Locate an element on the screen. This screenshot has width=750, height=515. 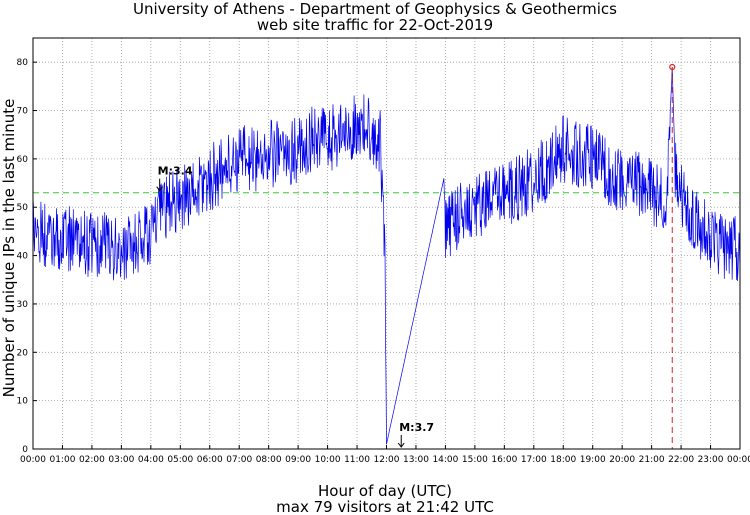
x-tick-label: 15:00 is located at coordinates (475, 460).